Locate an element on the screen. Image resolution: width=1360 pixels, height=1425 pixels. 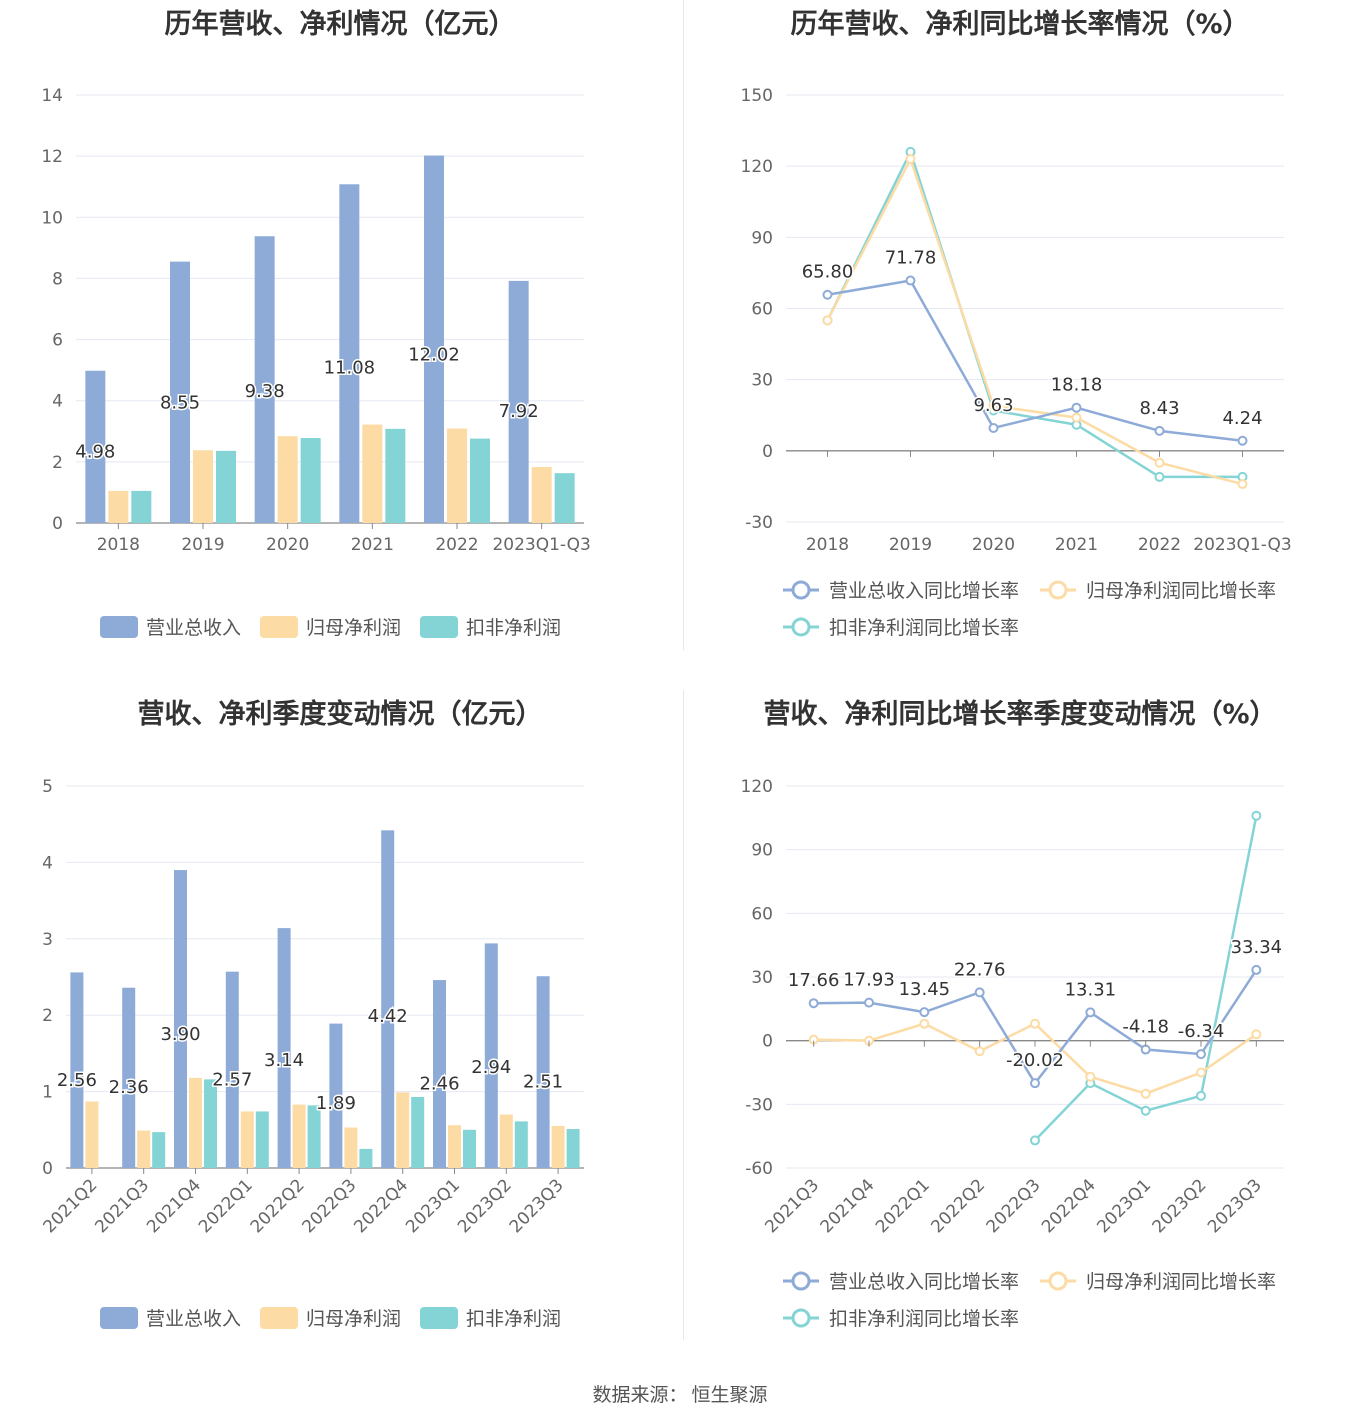
y-tick-label: 4 is located at coordinates (47, 863).